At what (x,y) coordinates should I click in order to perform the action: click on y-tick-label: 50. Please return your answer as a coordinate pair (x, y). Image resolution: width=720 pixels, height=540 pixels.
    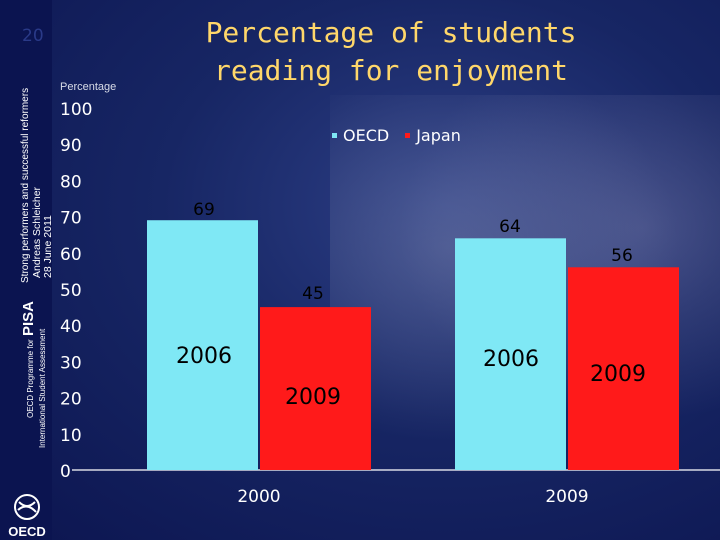
    Looking at the image, I should click on (71, 291).